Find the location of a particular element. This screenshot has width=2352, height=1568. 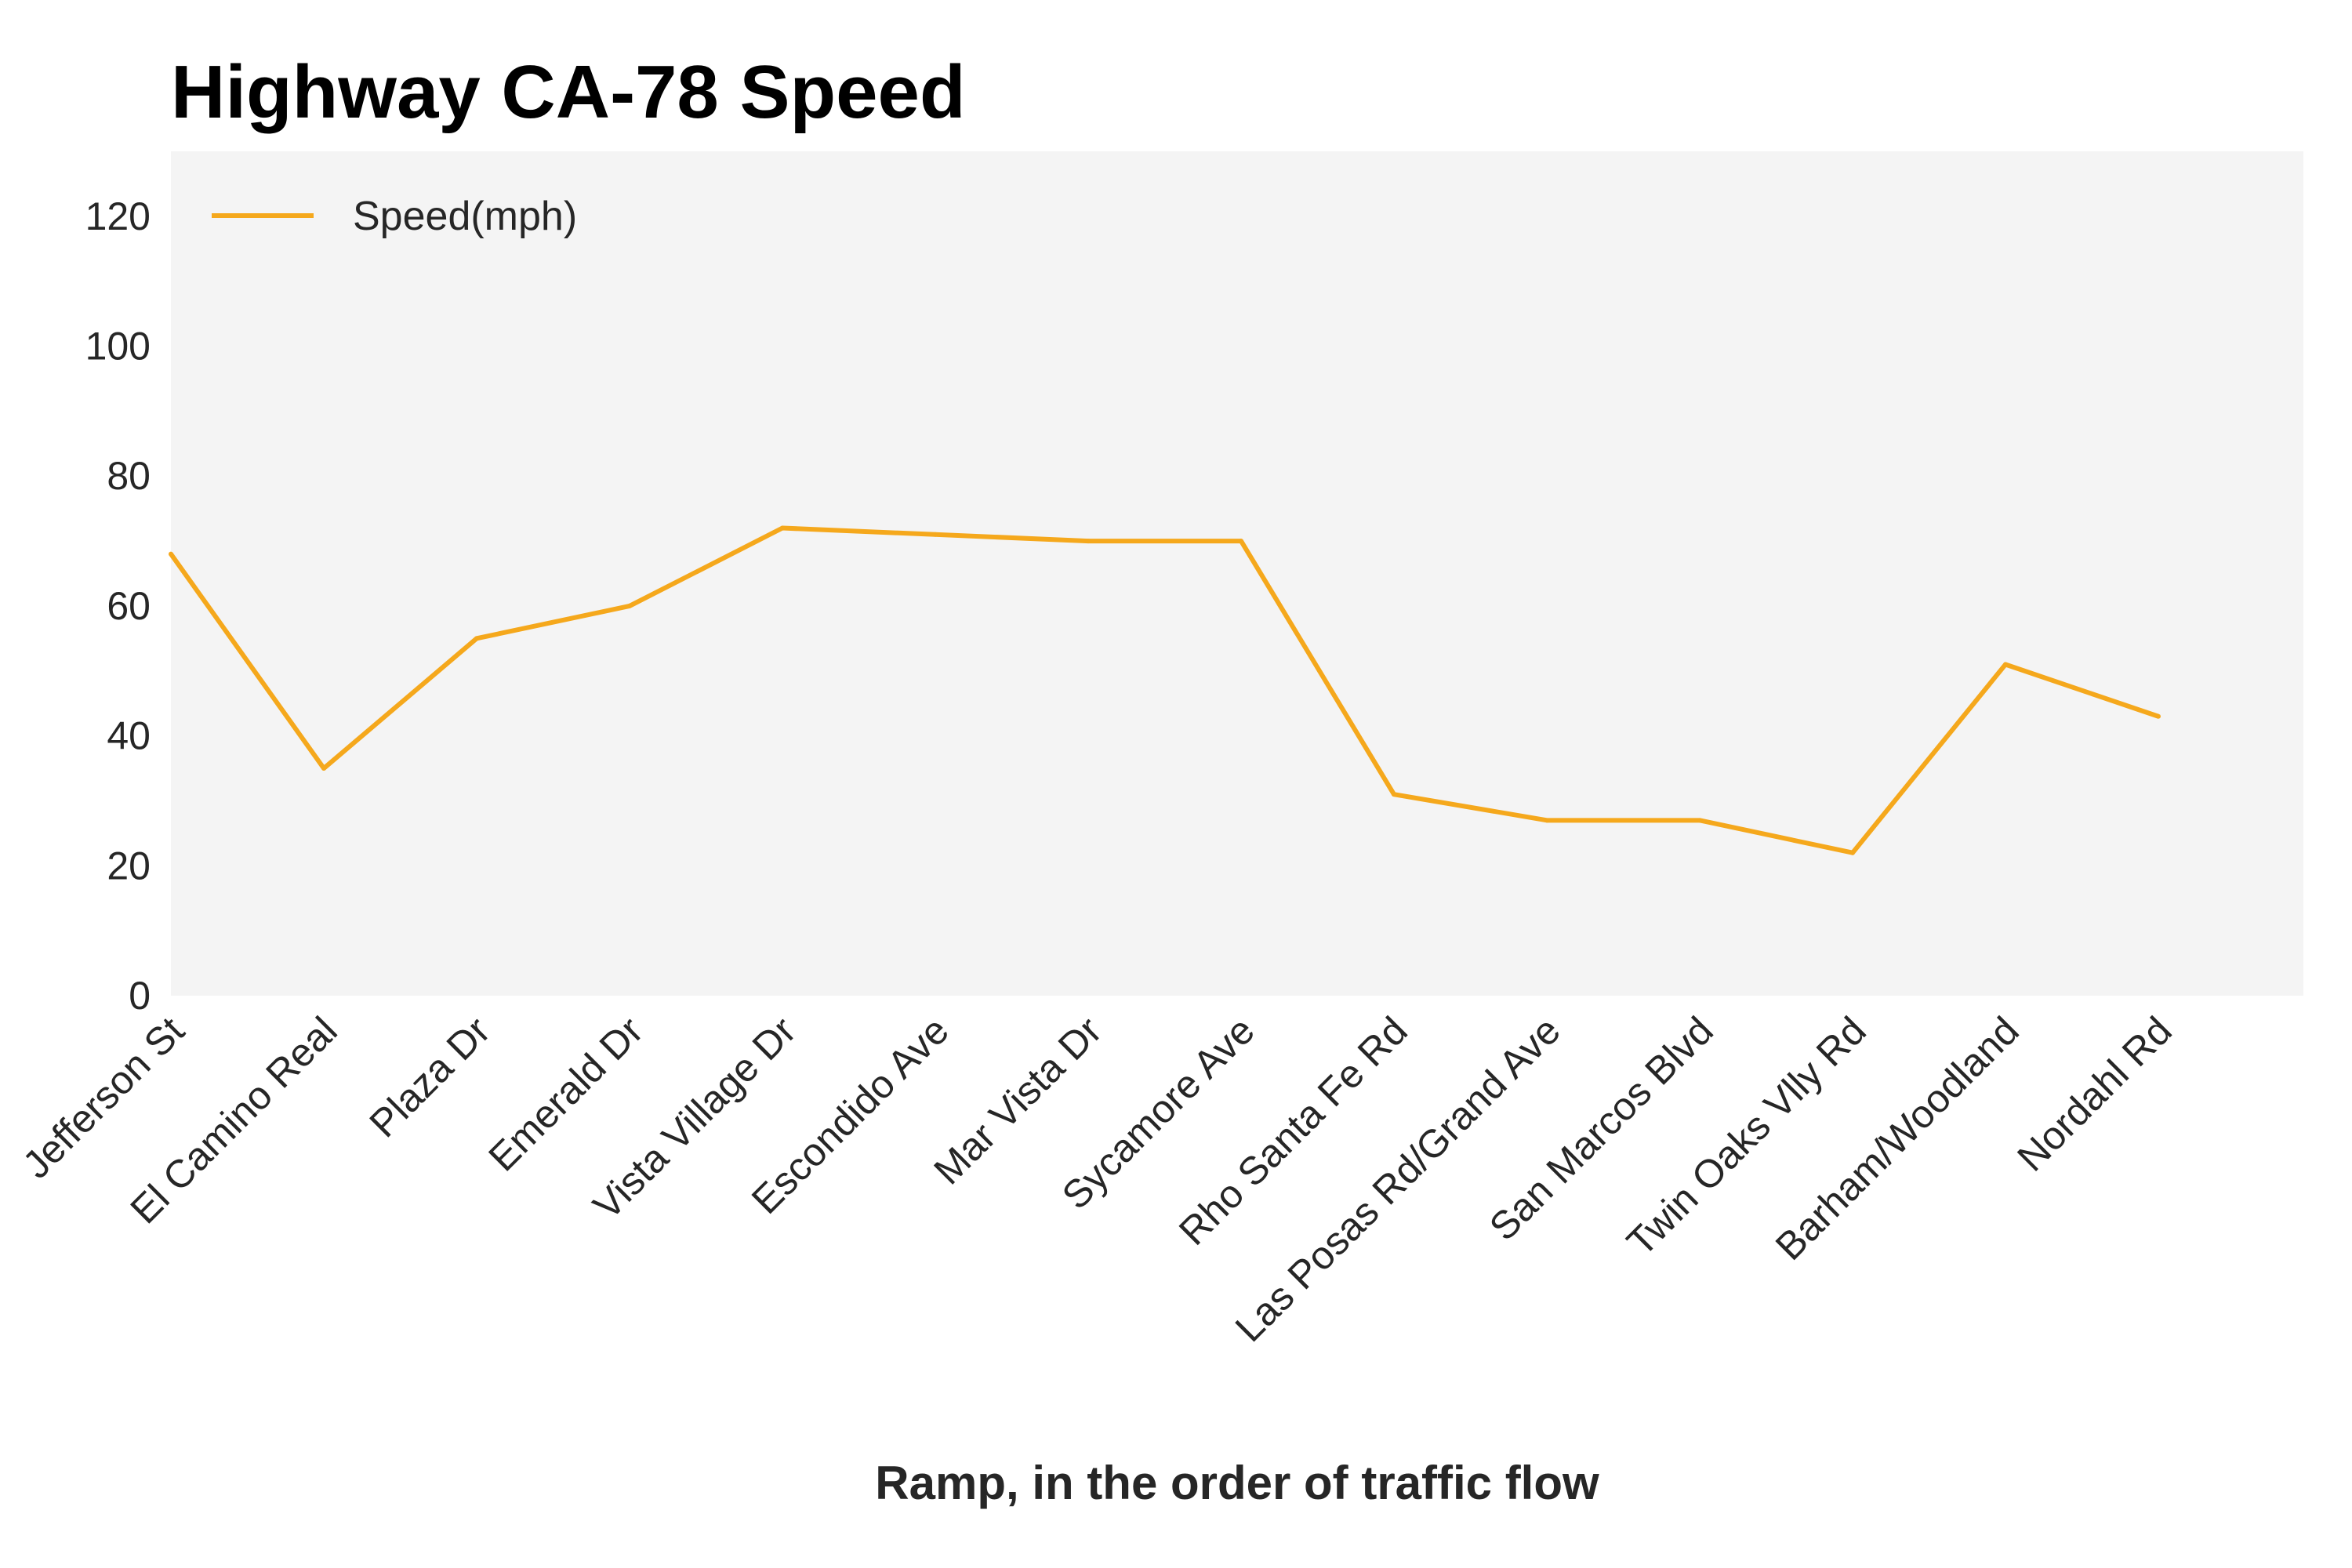

y-axis: 0 20 40 60 80 100 120 is located at coordinates (118, 606).